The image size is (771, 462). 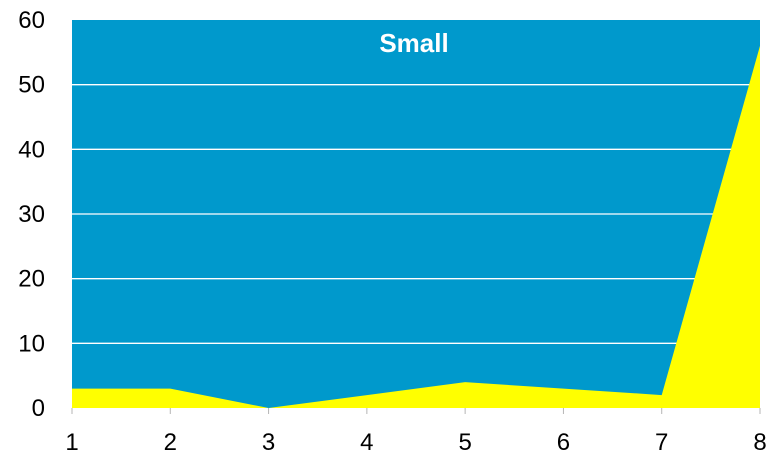 I want to click on x-tick-label-3: 3, so click(x=268, y=442).